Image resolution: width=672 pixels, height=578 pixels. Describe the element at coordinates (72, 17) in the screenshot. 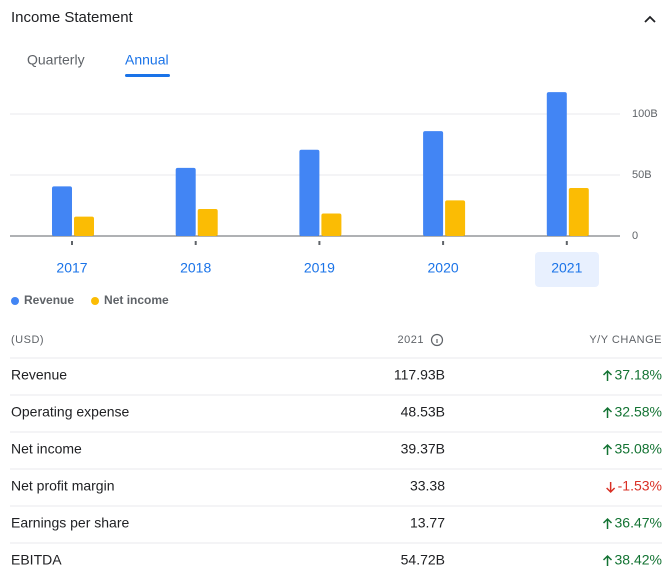

I see `panel-title: Income Statement` at that location.